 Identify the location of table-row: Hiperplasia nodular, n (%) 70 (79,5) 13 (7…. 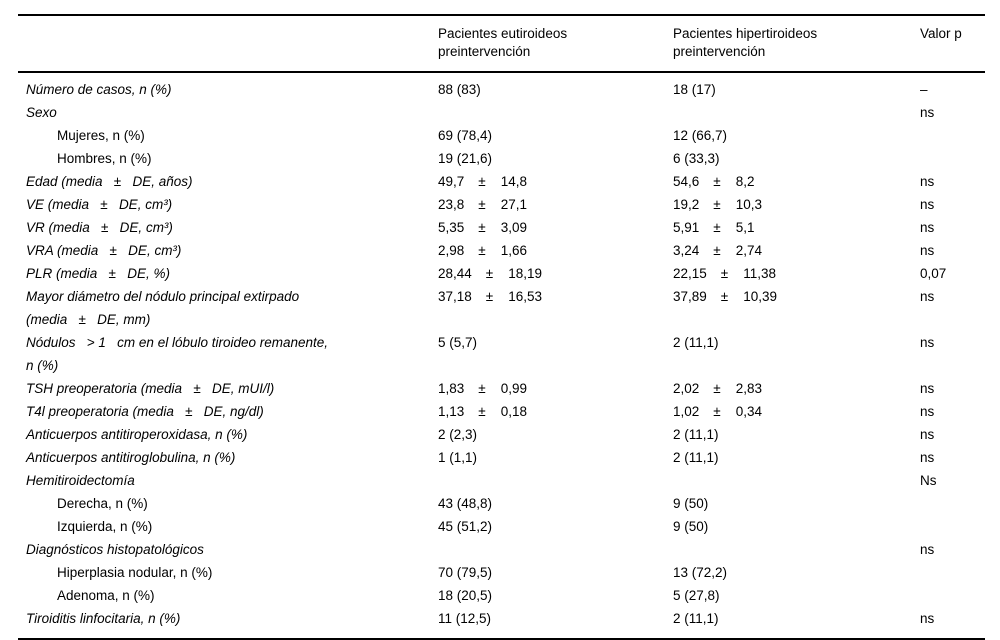
(501, 572).